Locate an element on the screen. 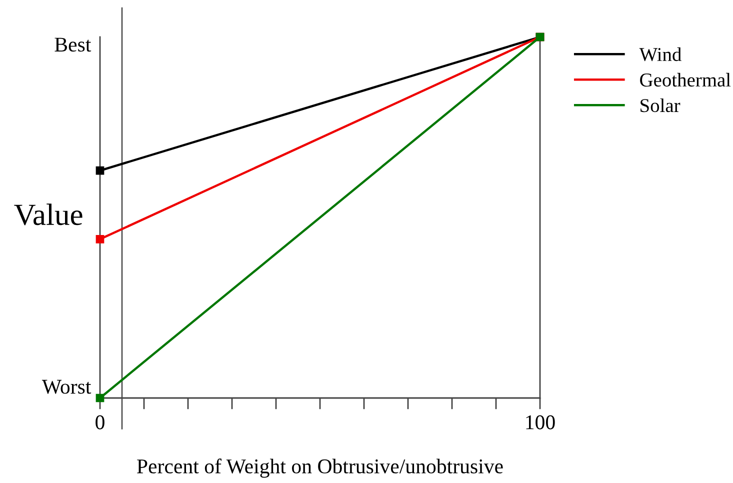 This screenshot has width=733, height=483. text: Best is located at coordinates (73, 45).